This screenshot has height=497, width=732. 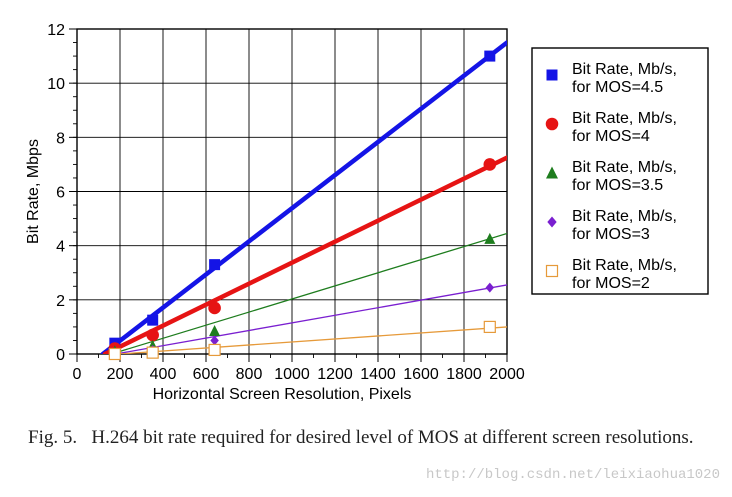 I want to click on x-tick-label: 1800, so click(x=464, y=374).